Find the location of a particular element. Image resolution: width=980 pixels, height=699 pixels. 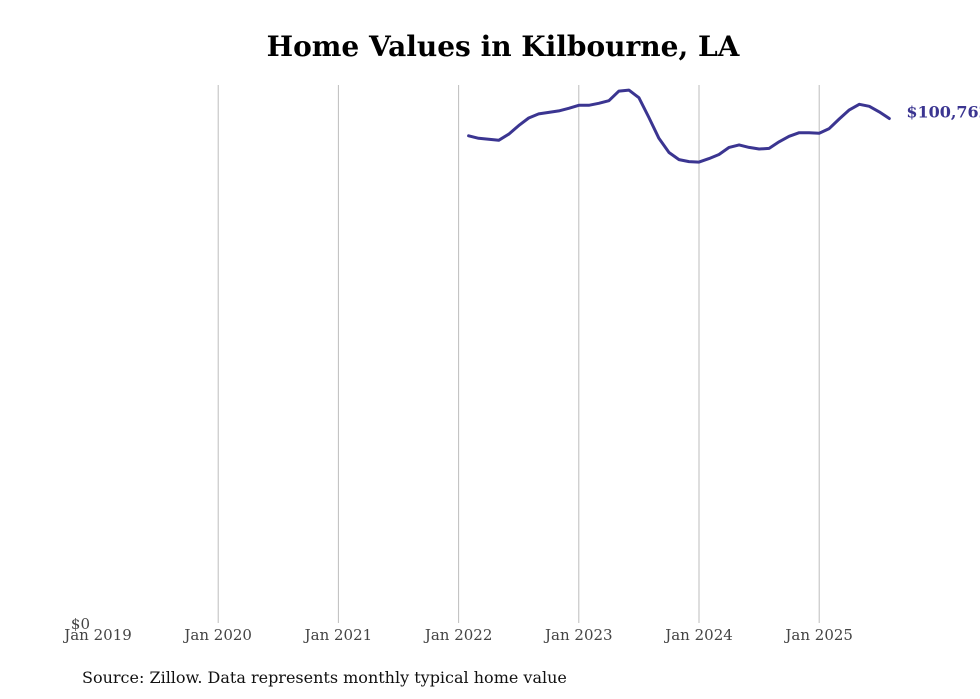

x-tick-label: Jan 2025 is located at coordinates (818, 635).